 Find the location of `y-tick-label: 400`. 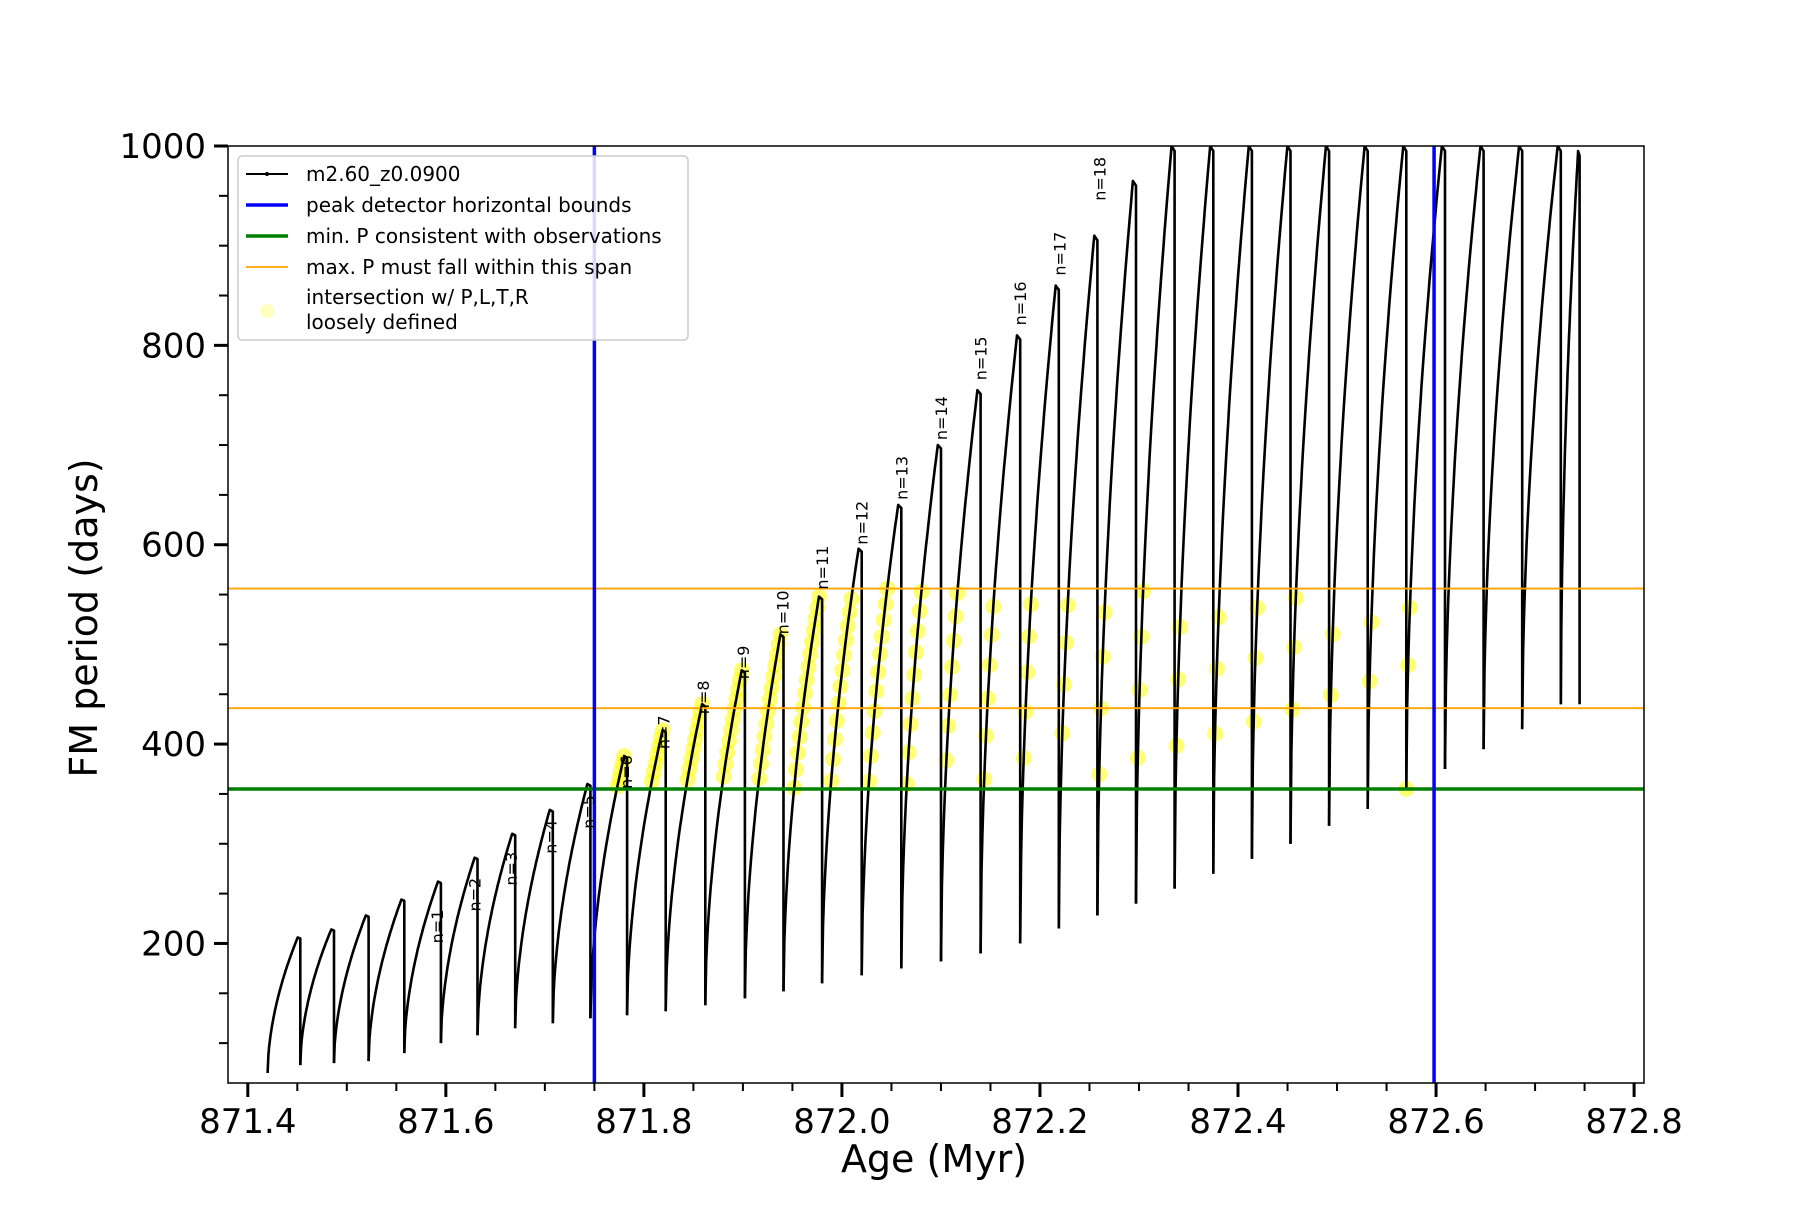

y-tick-label: 400 is located at coordinates (173, 745).